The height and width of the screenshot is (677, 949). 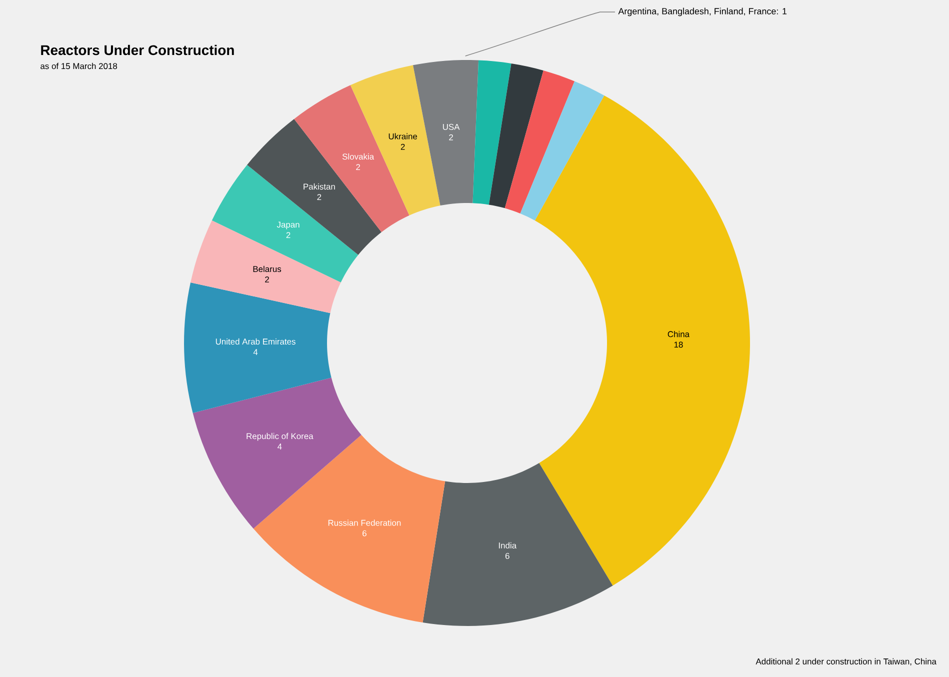 I want to click on text: Additional 2 under construction in Taiwan, China, so click(x=846, y=662).